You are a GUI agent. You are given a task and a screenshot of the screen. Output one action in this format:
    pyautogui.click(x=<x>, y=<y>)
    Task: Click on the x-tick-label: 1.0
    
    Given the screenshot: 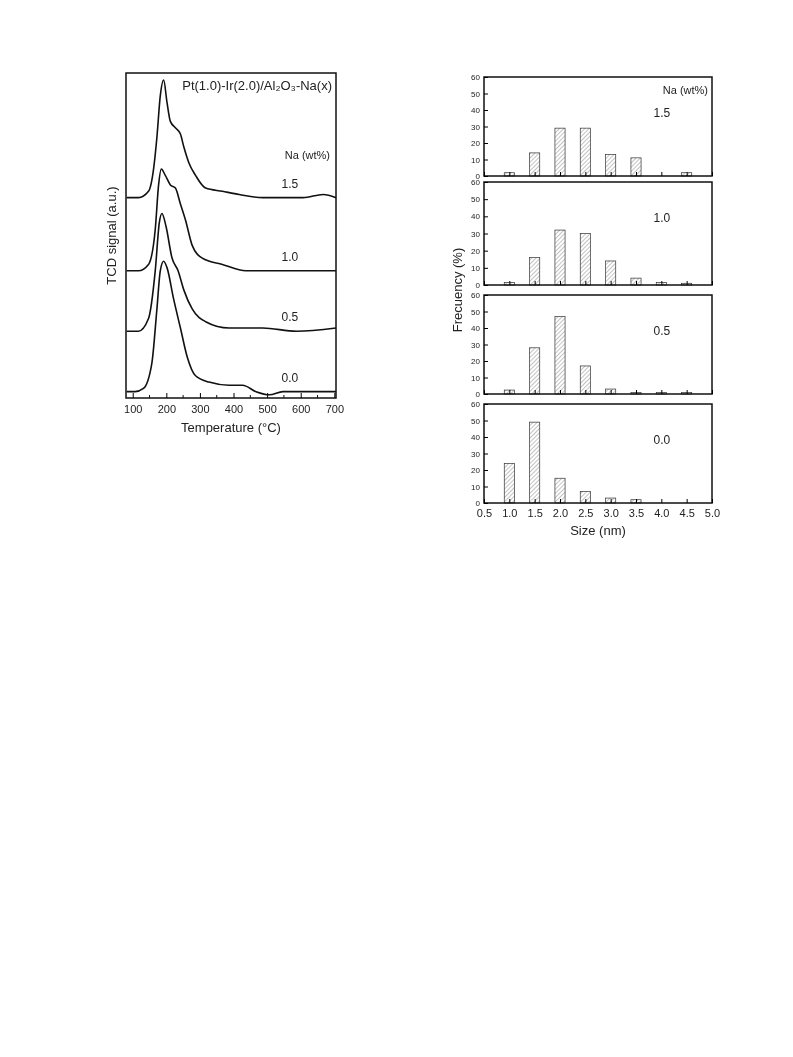 What is the action you would take?
    pyautogui.click(x=510, y=512)
    